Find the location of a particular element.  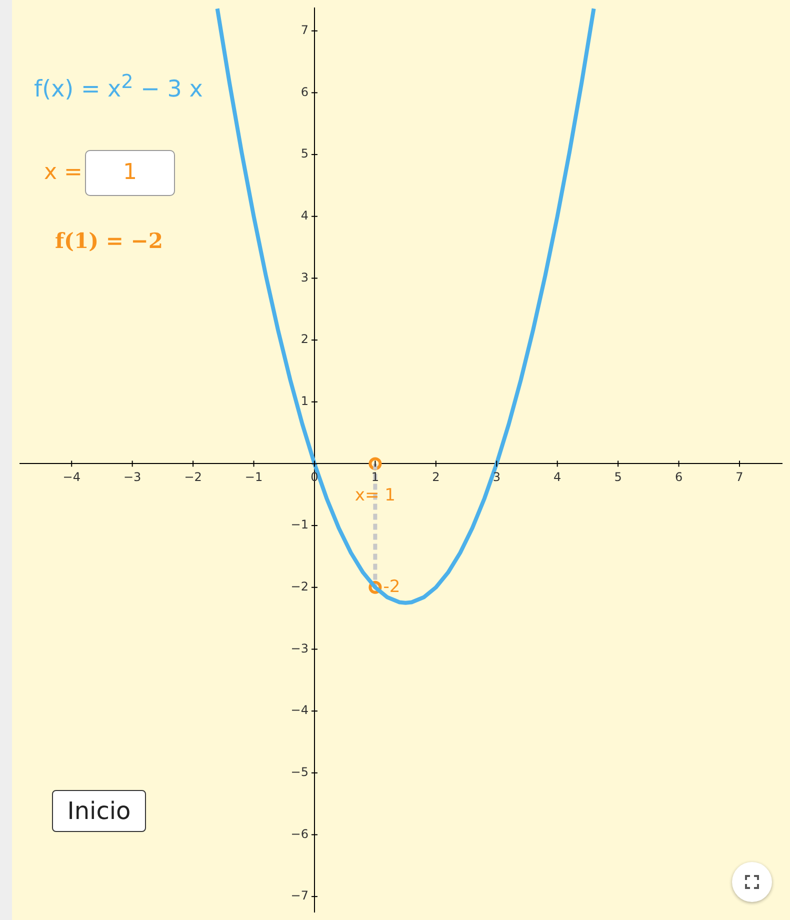

x-tick-label: −4 is located at coordinates (71, 477).